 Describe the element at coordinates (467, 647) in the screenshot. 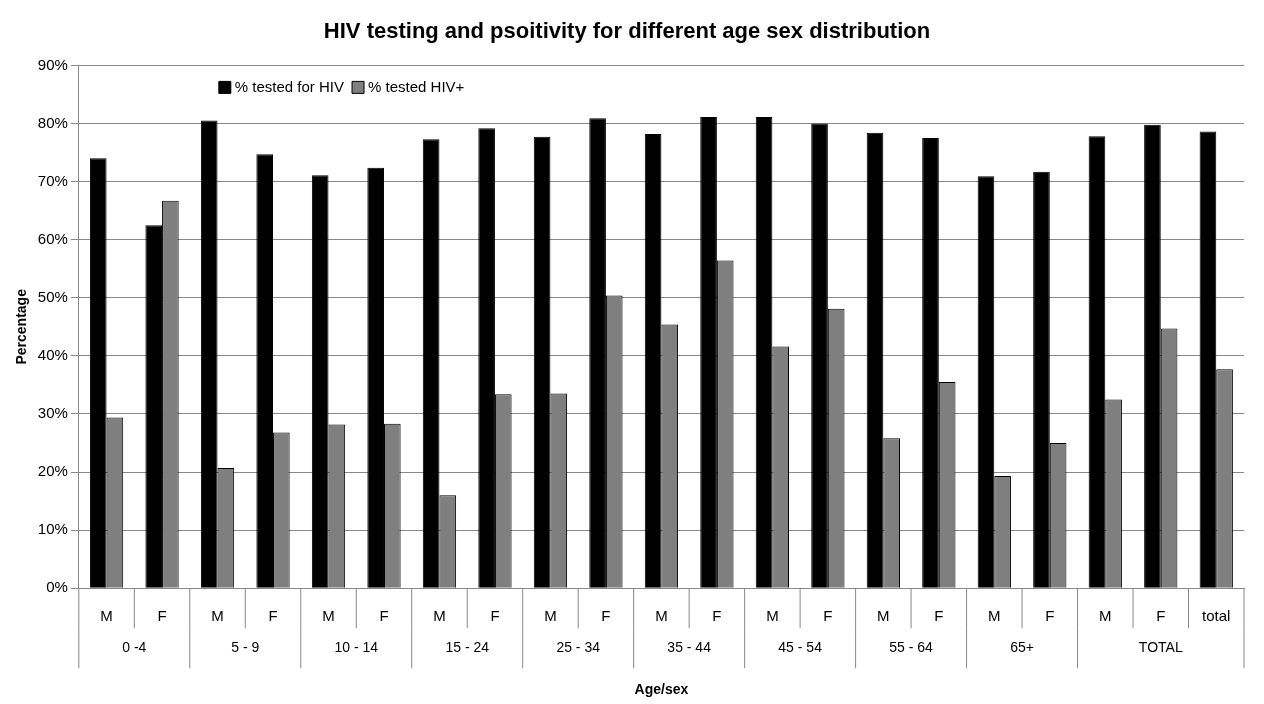

I see `text: 15 - 24` at that location.